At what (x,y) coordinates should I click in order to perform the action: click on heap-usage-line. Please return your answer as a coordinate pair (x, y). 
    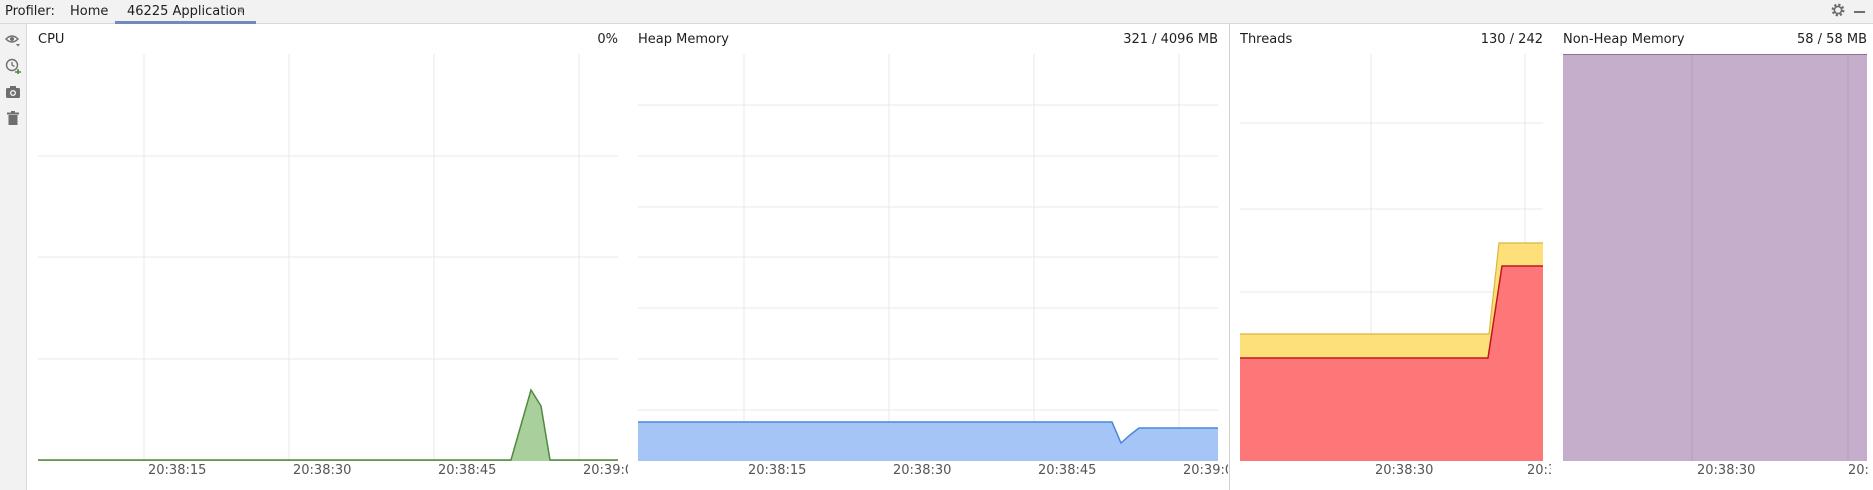
    Looking at the image, I should click on (928, 433).